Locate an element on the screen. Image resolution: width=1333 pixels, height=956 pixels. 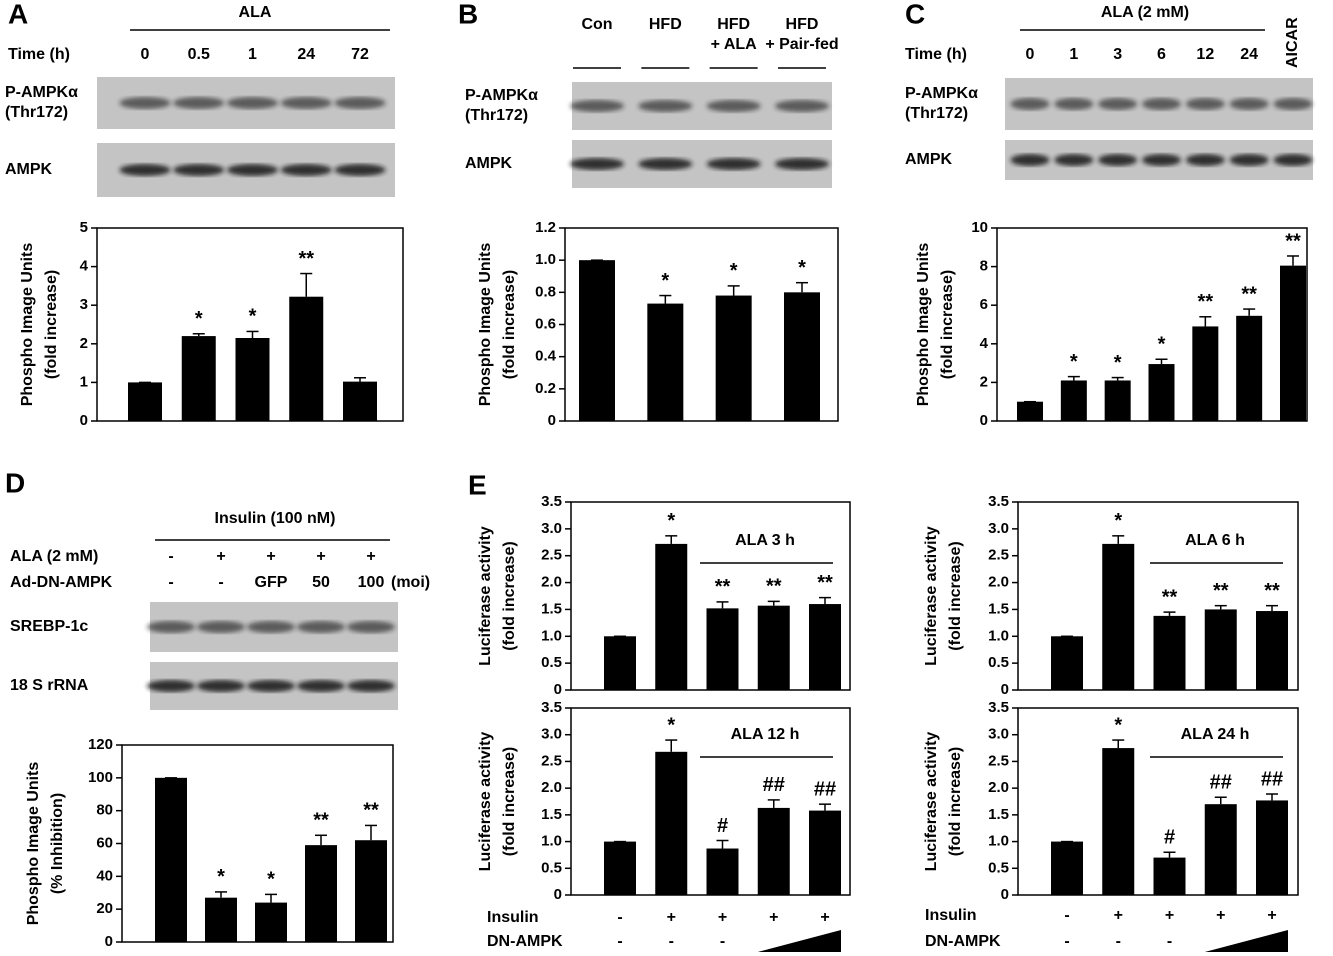
y-tick-label: 6 is located at coordinates (984, 304).